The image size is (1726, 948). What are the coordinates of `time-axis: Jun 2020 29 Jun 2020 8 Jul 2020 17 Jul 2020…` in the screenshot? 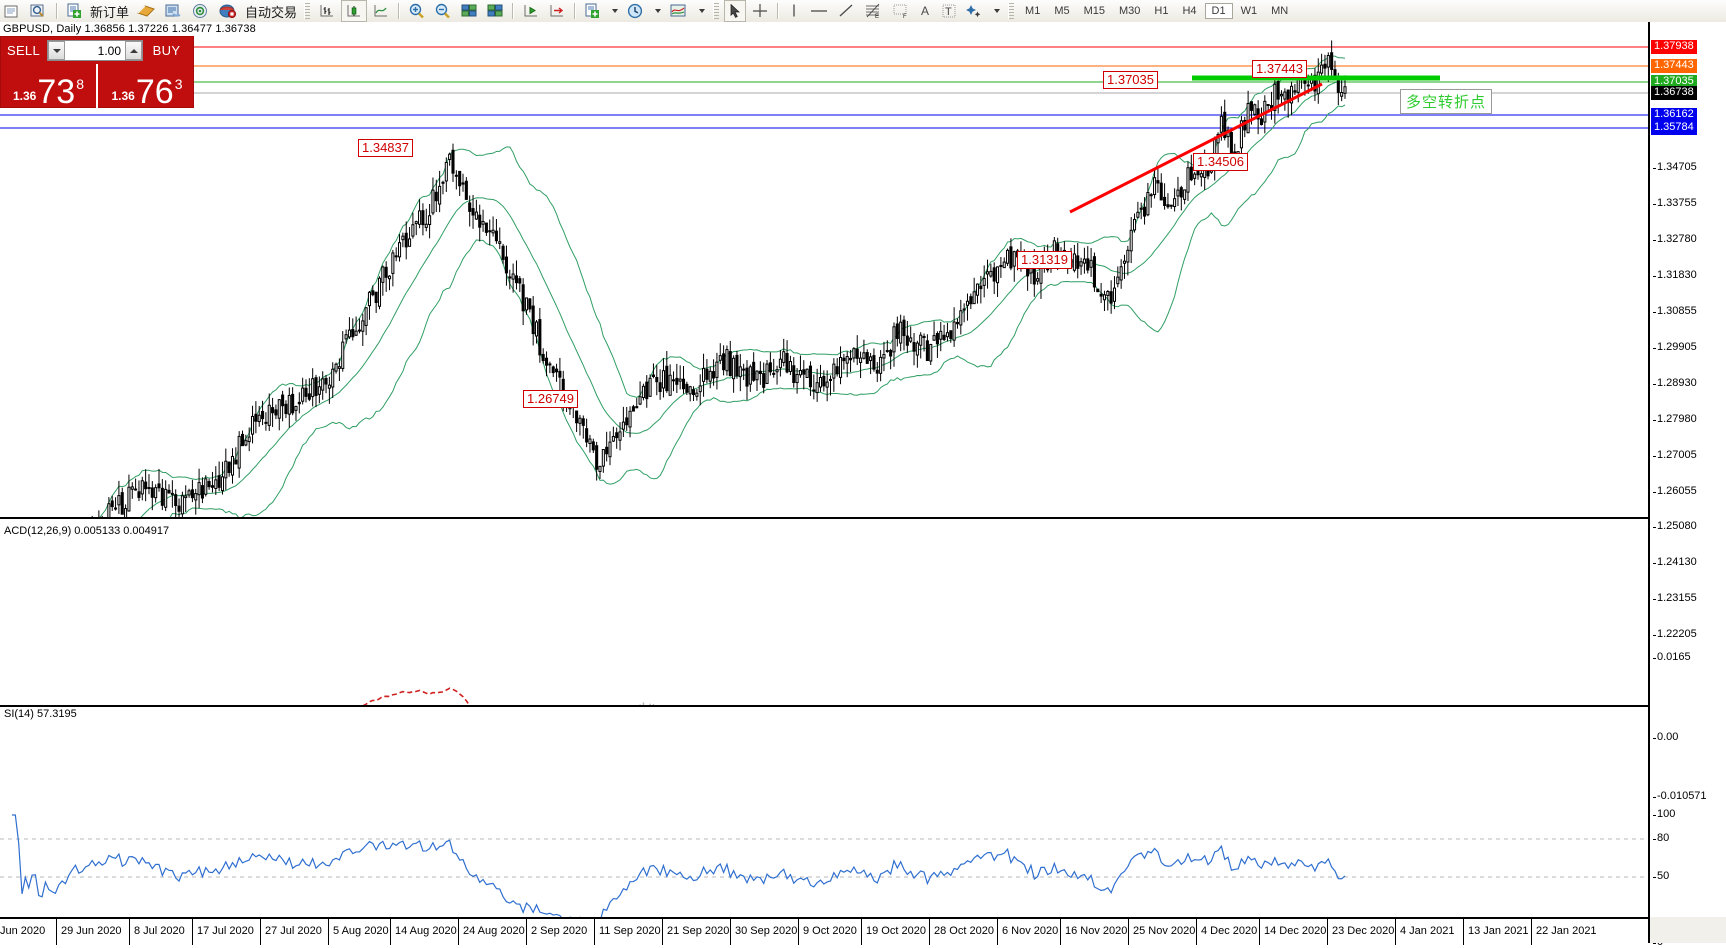 It's located at (824, 931).